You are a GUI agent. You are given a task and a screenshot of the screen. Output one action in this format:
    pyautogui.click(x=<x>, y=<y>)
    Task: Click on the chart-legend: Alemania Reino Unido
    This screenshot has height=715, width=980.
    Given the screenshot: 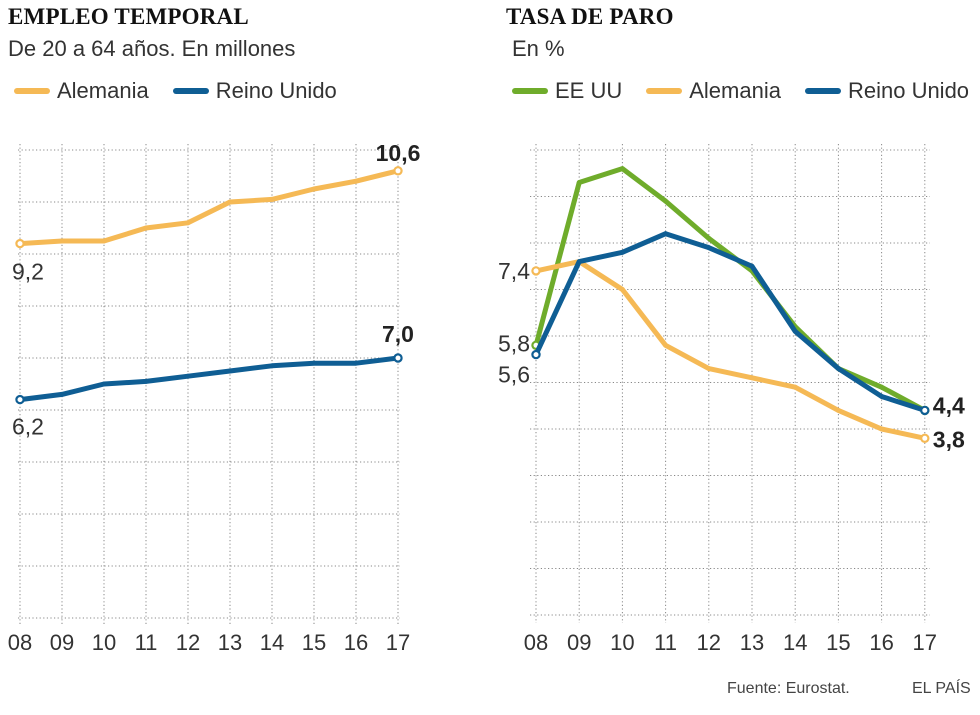 What is the action you would take?
    pyautogui.click(x=187, y=91)
    